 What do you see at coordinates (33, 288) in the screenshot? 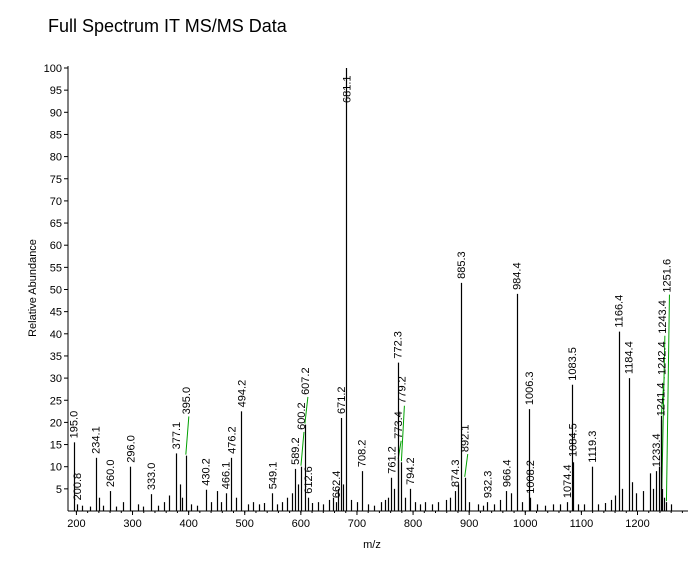
I see `y-axis-label: Relative Abundance` at bounding box center [33, 288].